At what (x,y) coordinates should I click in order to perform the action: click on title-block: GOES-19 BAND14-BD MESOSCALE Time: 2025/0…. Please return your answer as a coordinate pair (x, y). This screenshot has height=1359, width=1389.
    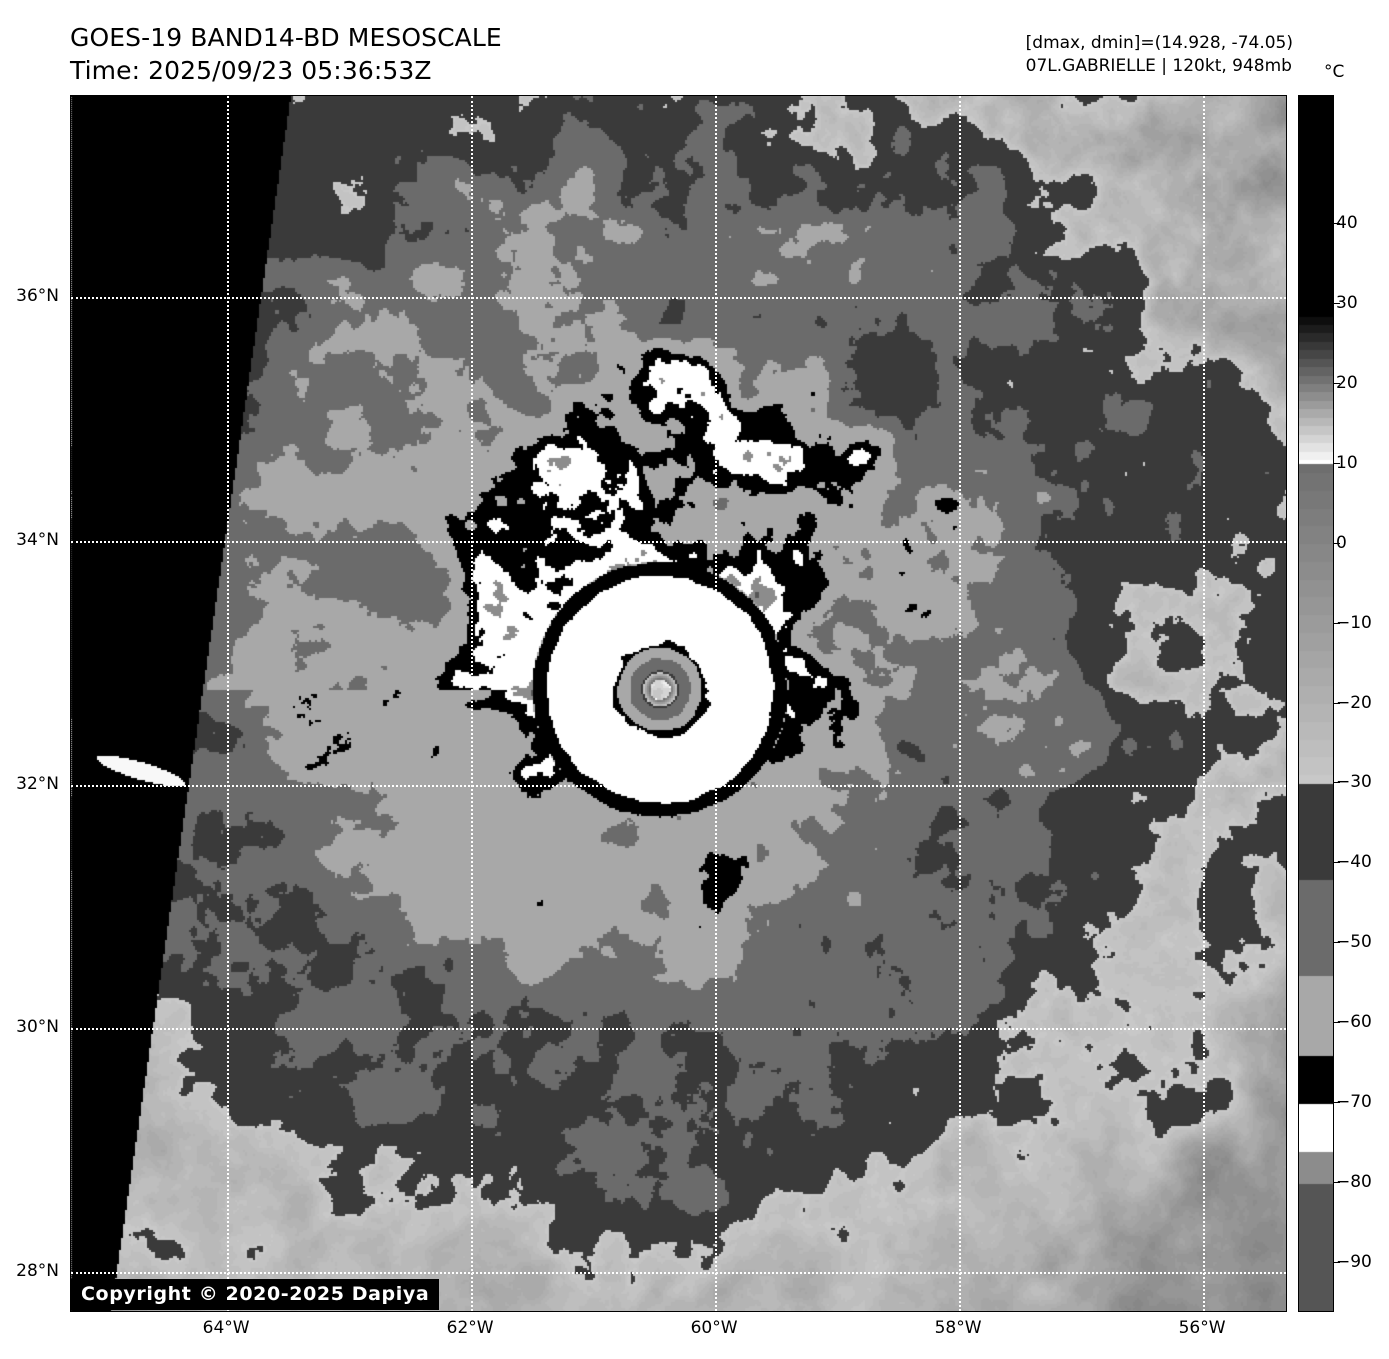
    Looking at the image, I should click on (286, 54).